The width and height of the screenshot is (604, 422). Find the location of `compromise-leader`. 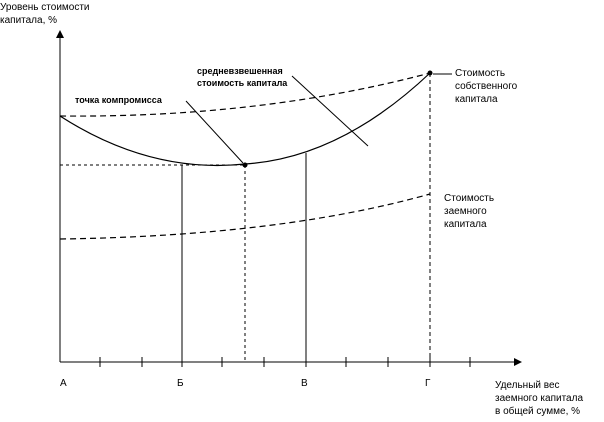

compromise-leader is located at coordinates (214, 132).